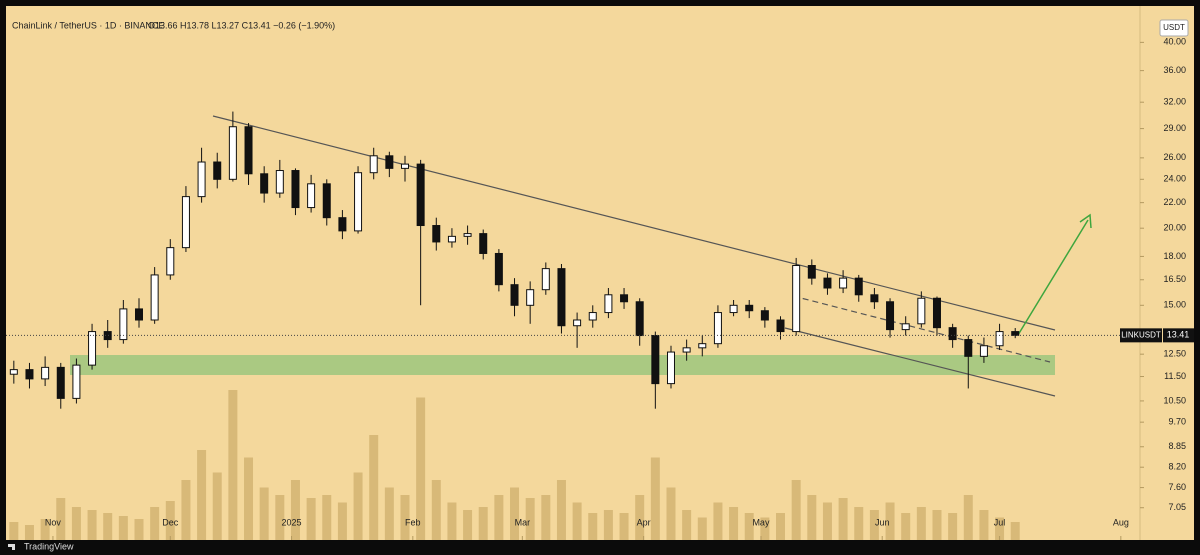 This screenshot has height=555, width=1200. What do you see at coordinates (1178, 335) in the screenshot?
I see `last-price-box` at bounding box center [1178, 335].